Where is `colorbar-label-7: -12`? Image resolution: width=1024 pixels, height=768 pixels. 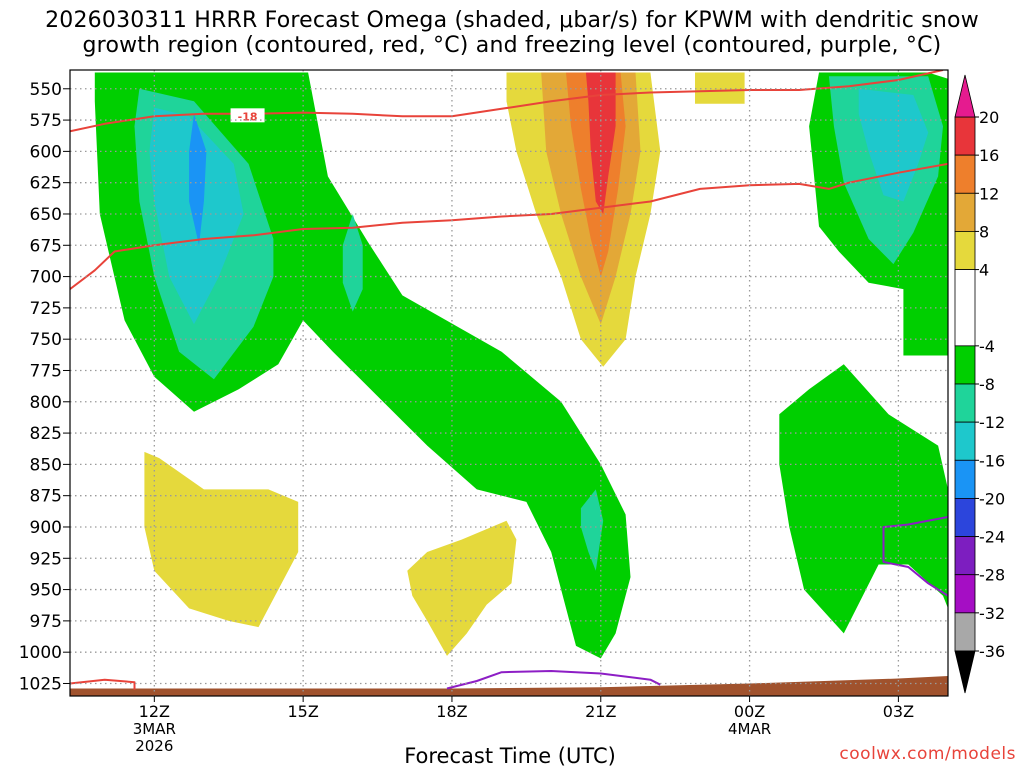
colorbar-label-7: -12 is located at coordinates (992, 422).